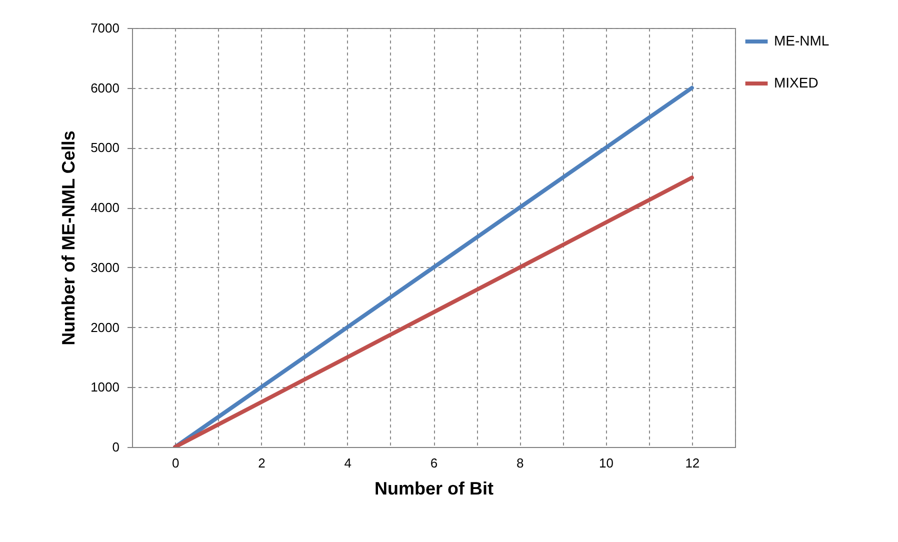 The width and height of the screenshot is (898, 542). What do you see at coordinates (802, 40) in the screenshot?
I see `legend-label: ME-NML` at bounding box center [802, 40].